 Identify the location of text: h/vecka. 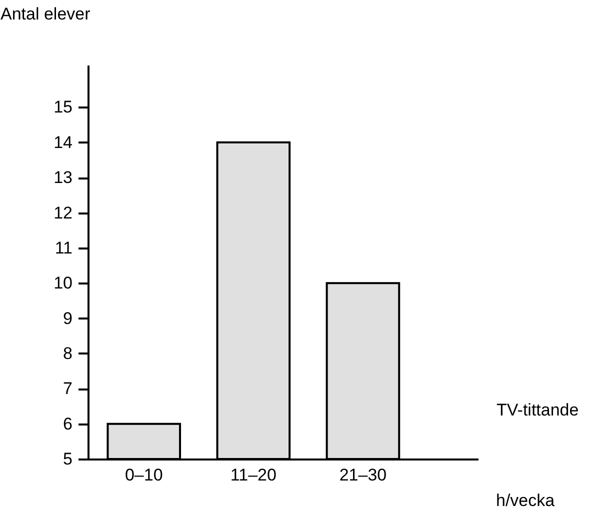
(526, 500).